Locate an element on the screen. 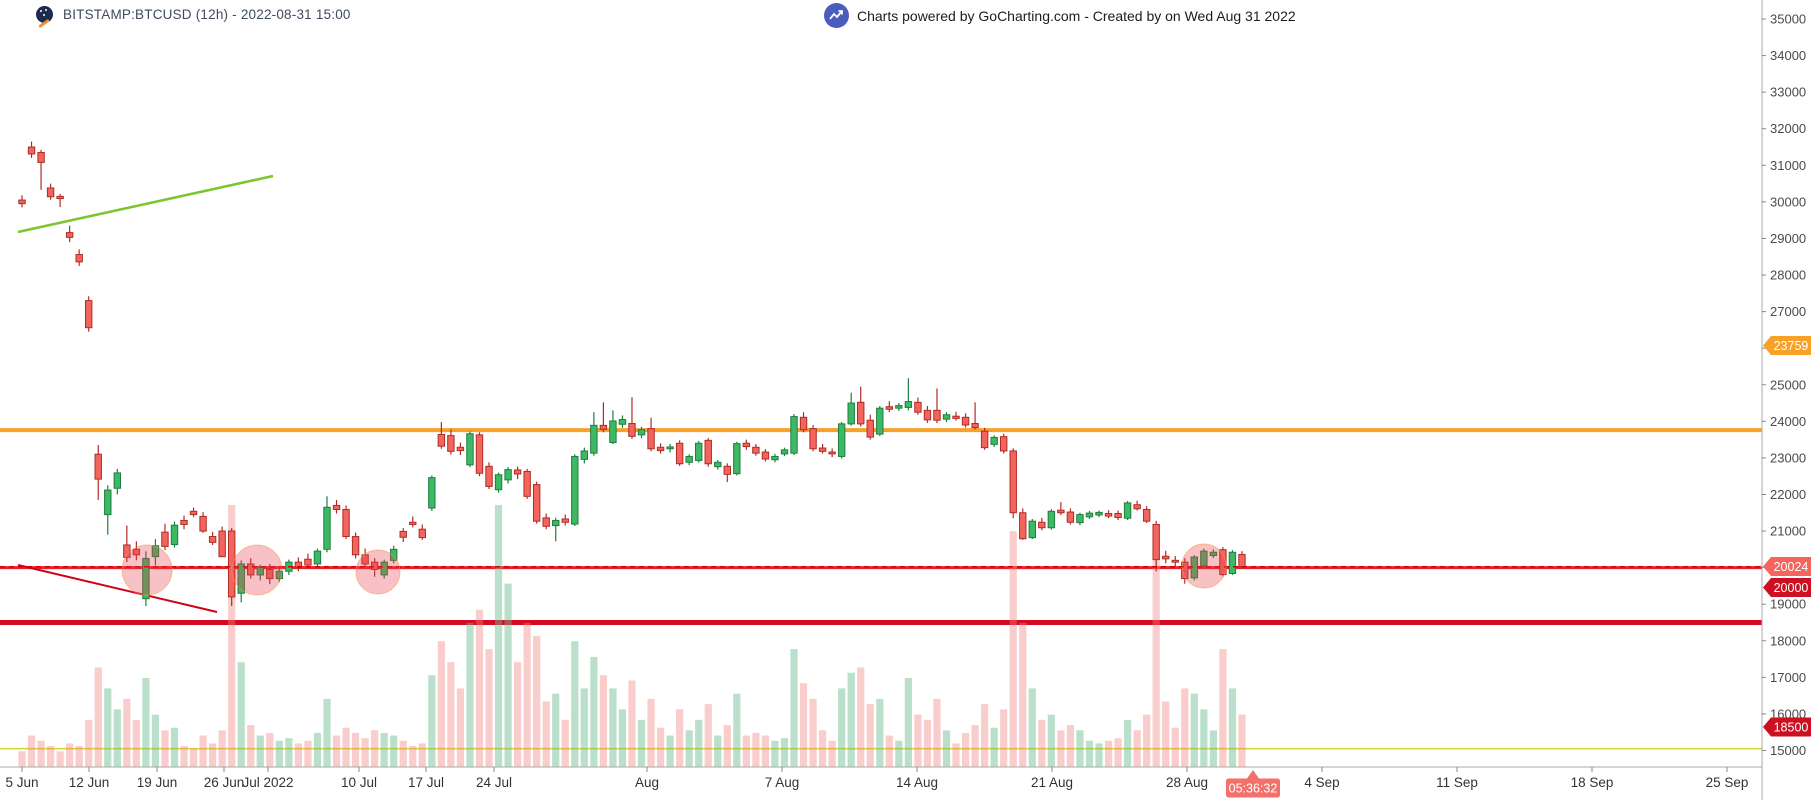  time-tick-label: Jul 2022 is located at coordinates (267, 782).